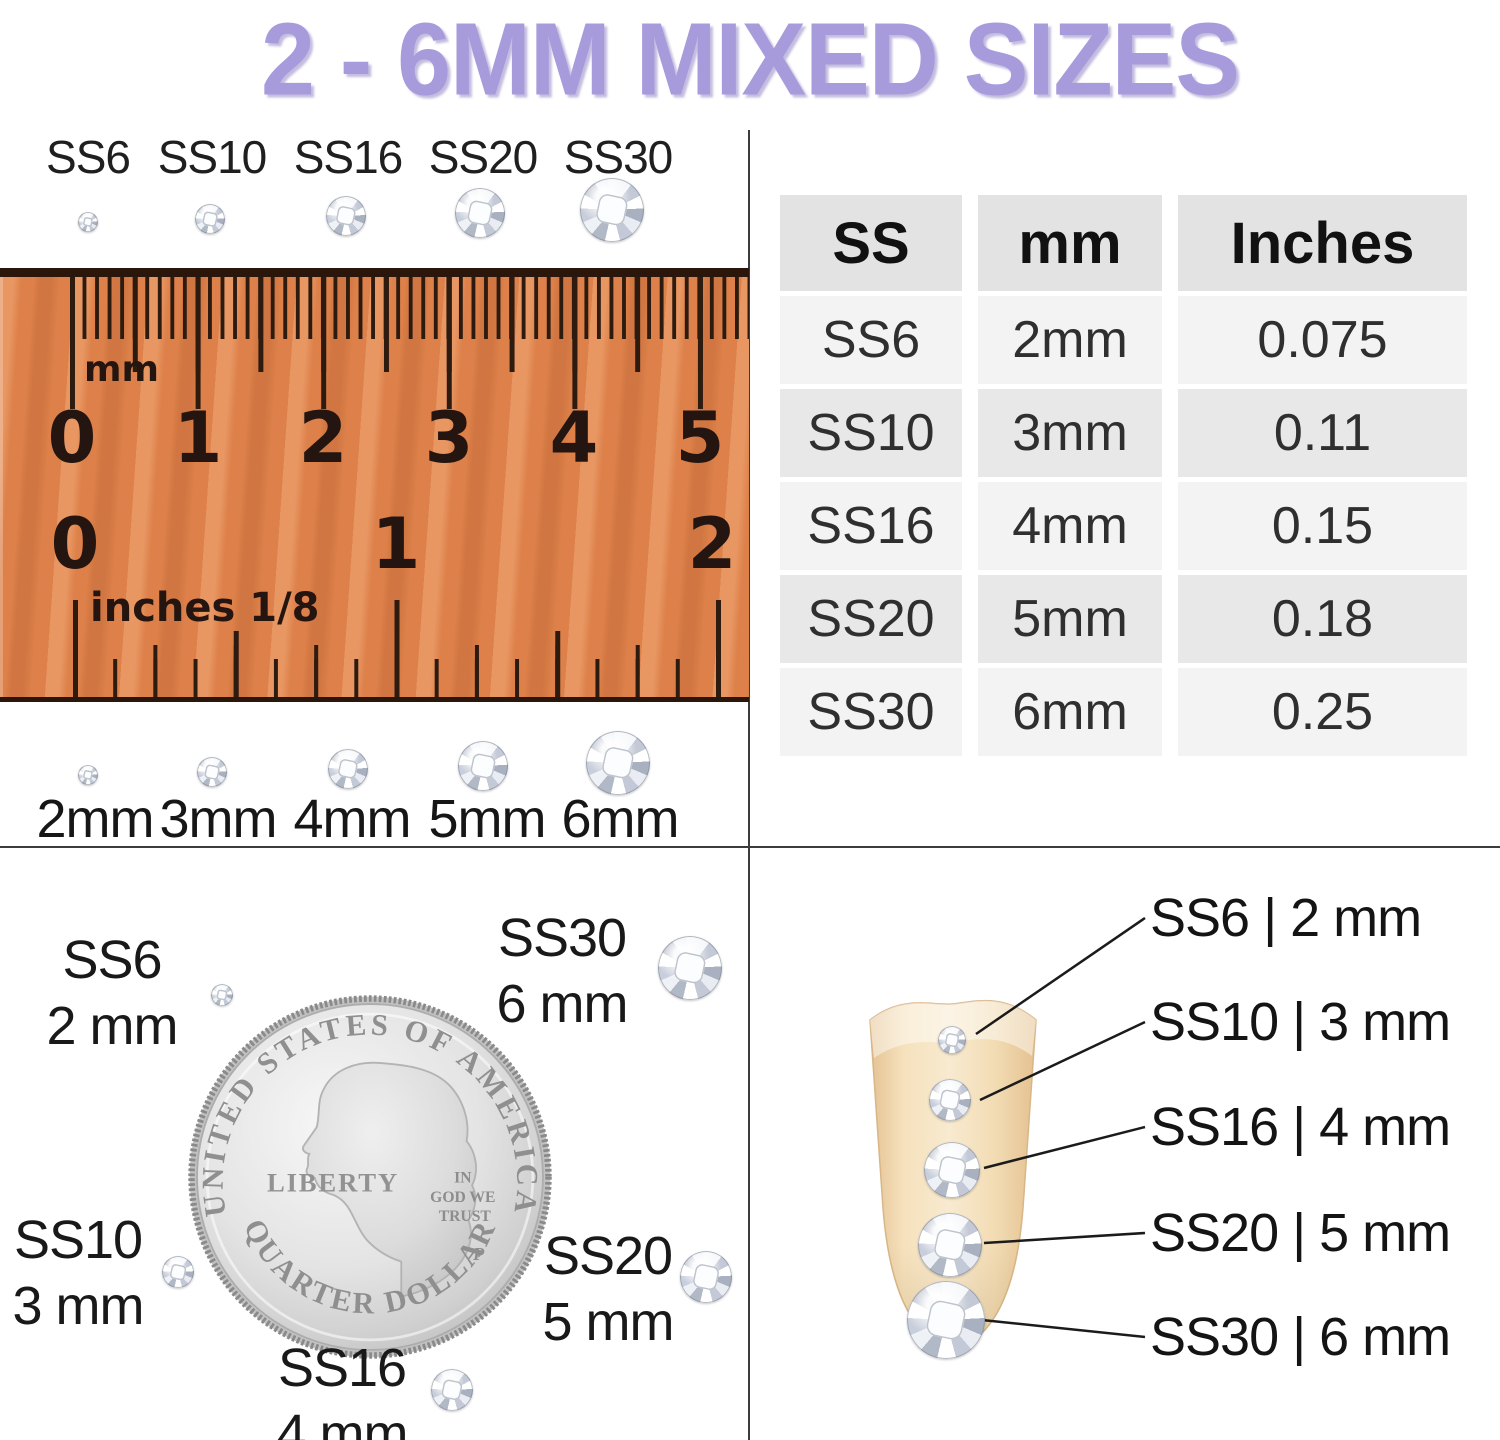  What do you see at coordinates (871, 243) in the screenshot?
I see `table-header-ss: SS` at bounding box center [871, 243].